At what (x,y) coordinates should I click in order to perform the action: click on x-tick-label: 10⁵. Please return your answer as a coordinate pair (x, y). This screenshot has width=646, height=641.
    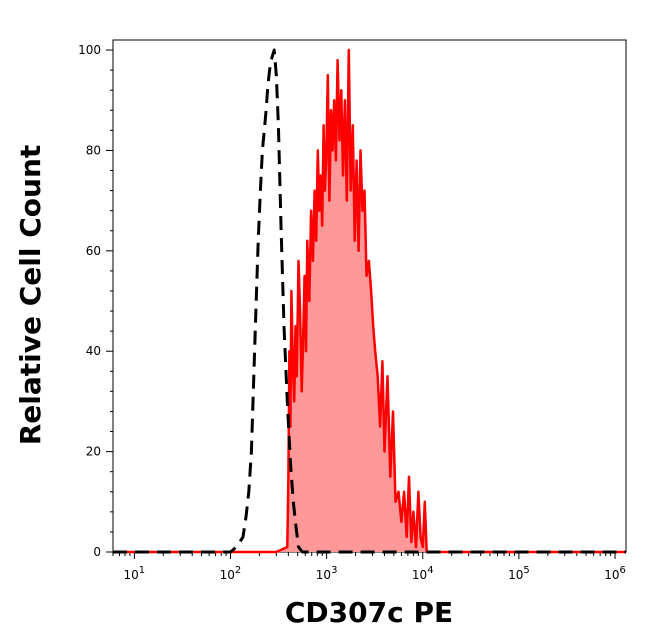
    Looking at the image, I should click on (519, 573).